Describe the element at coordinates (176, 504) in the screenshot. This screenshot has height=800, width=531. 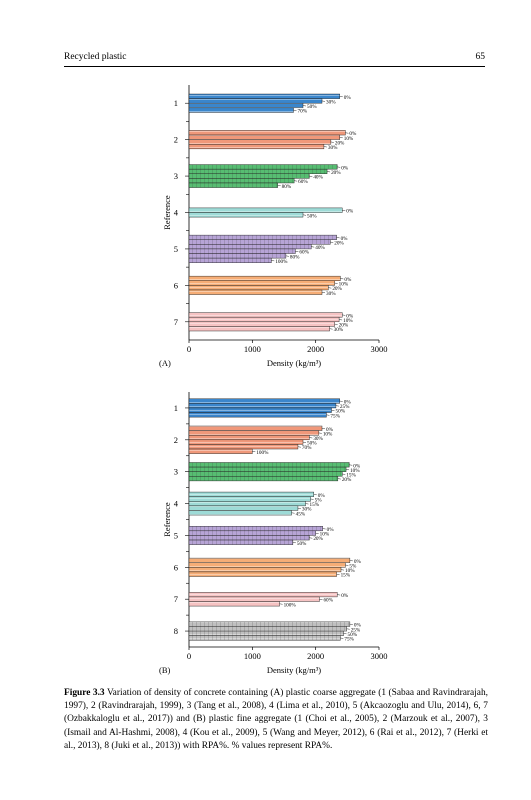
I see `reference-label: 4` at that location.